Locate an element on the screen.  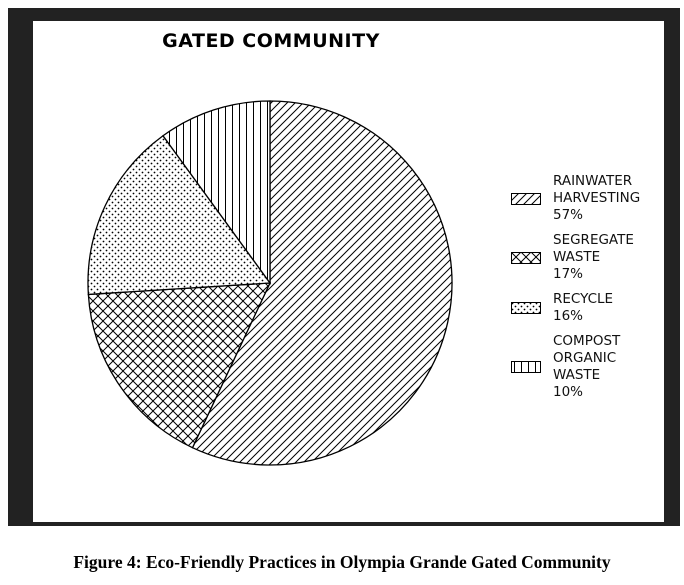
pie-slice-segregate-waste is located at coordinates (179, 365).